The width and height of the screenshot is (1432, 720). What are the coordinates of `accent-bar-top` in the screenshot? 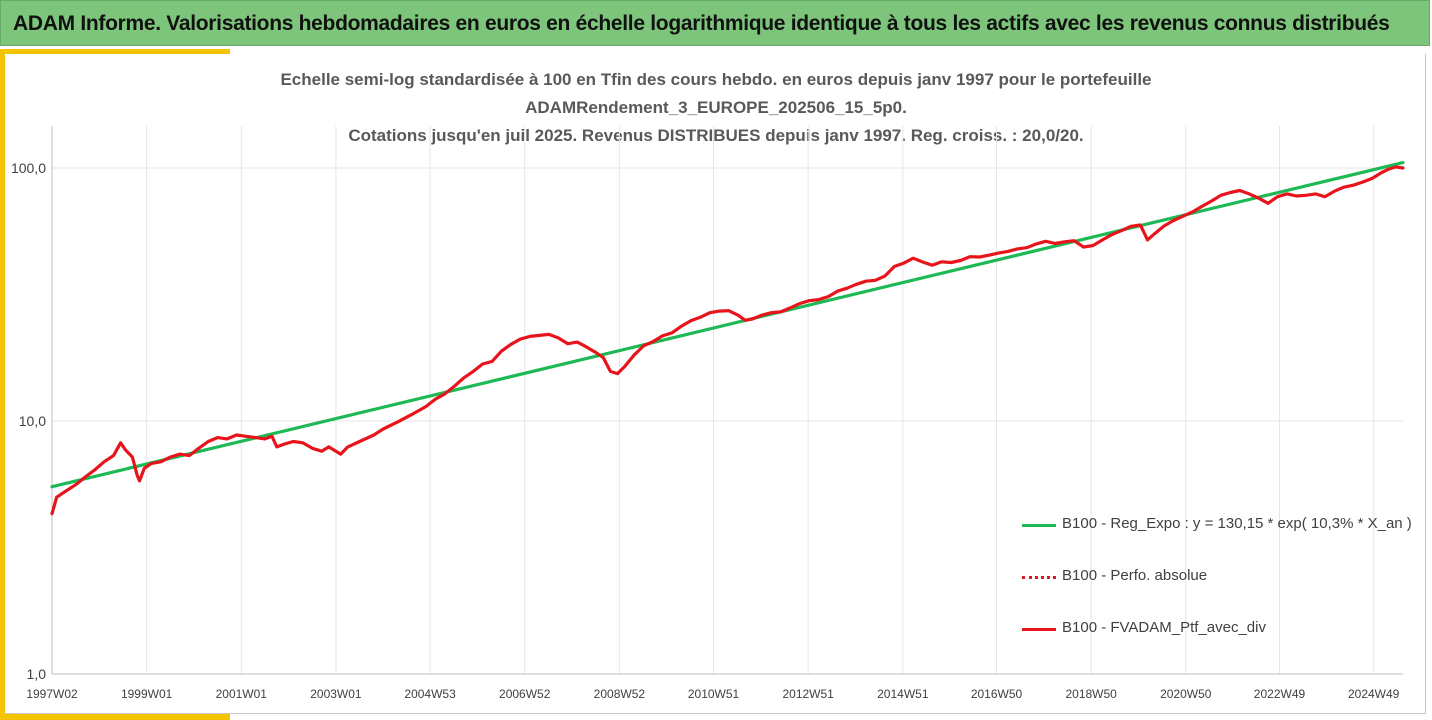 It's located at (115, 51).